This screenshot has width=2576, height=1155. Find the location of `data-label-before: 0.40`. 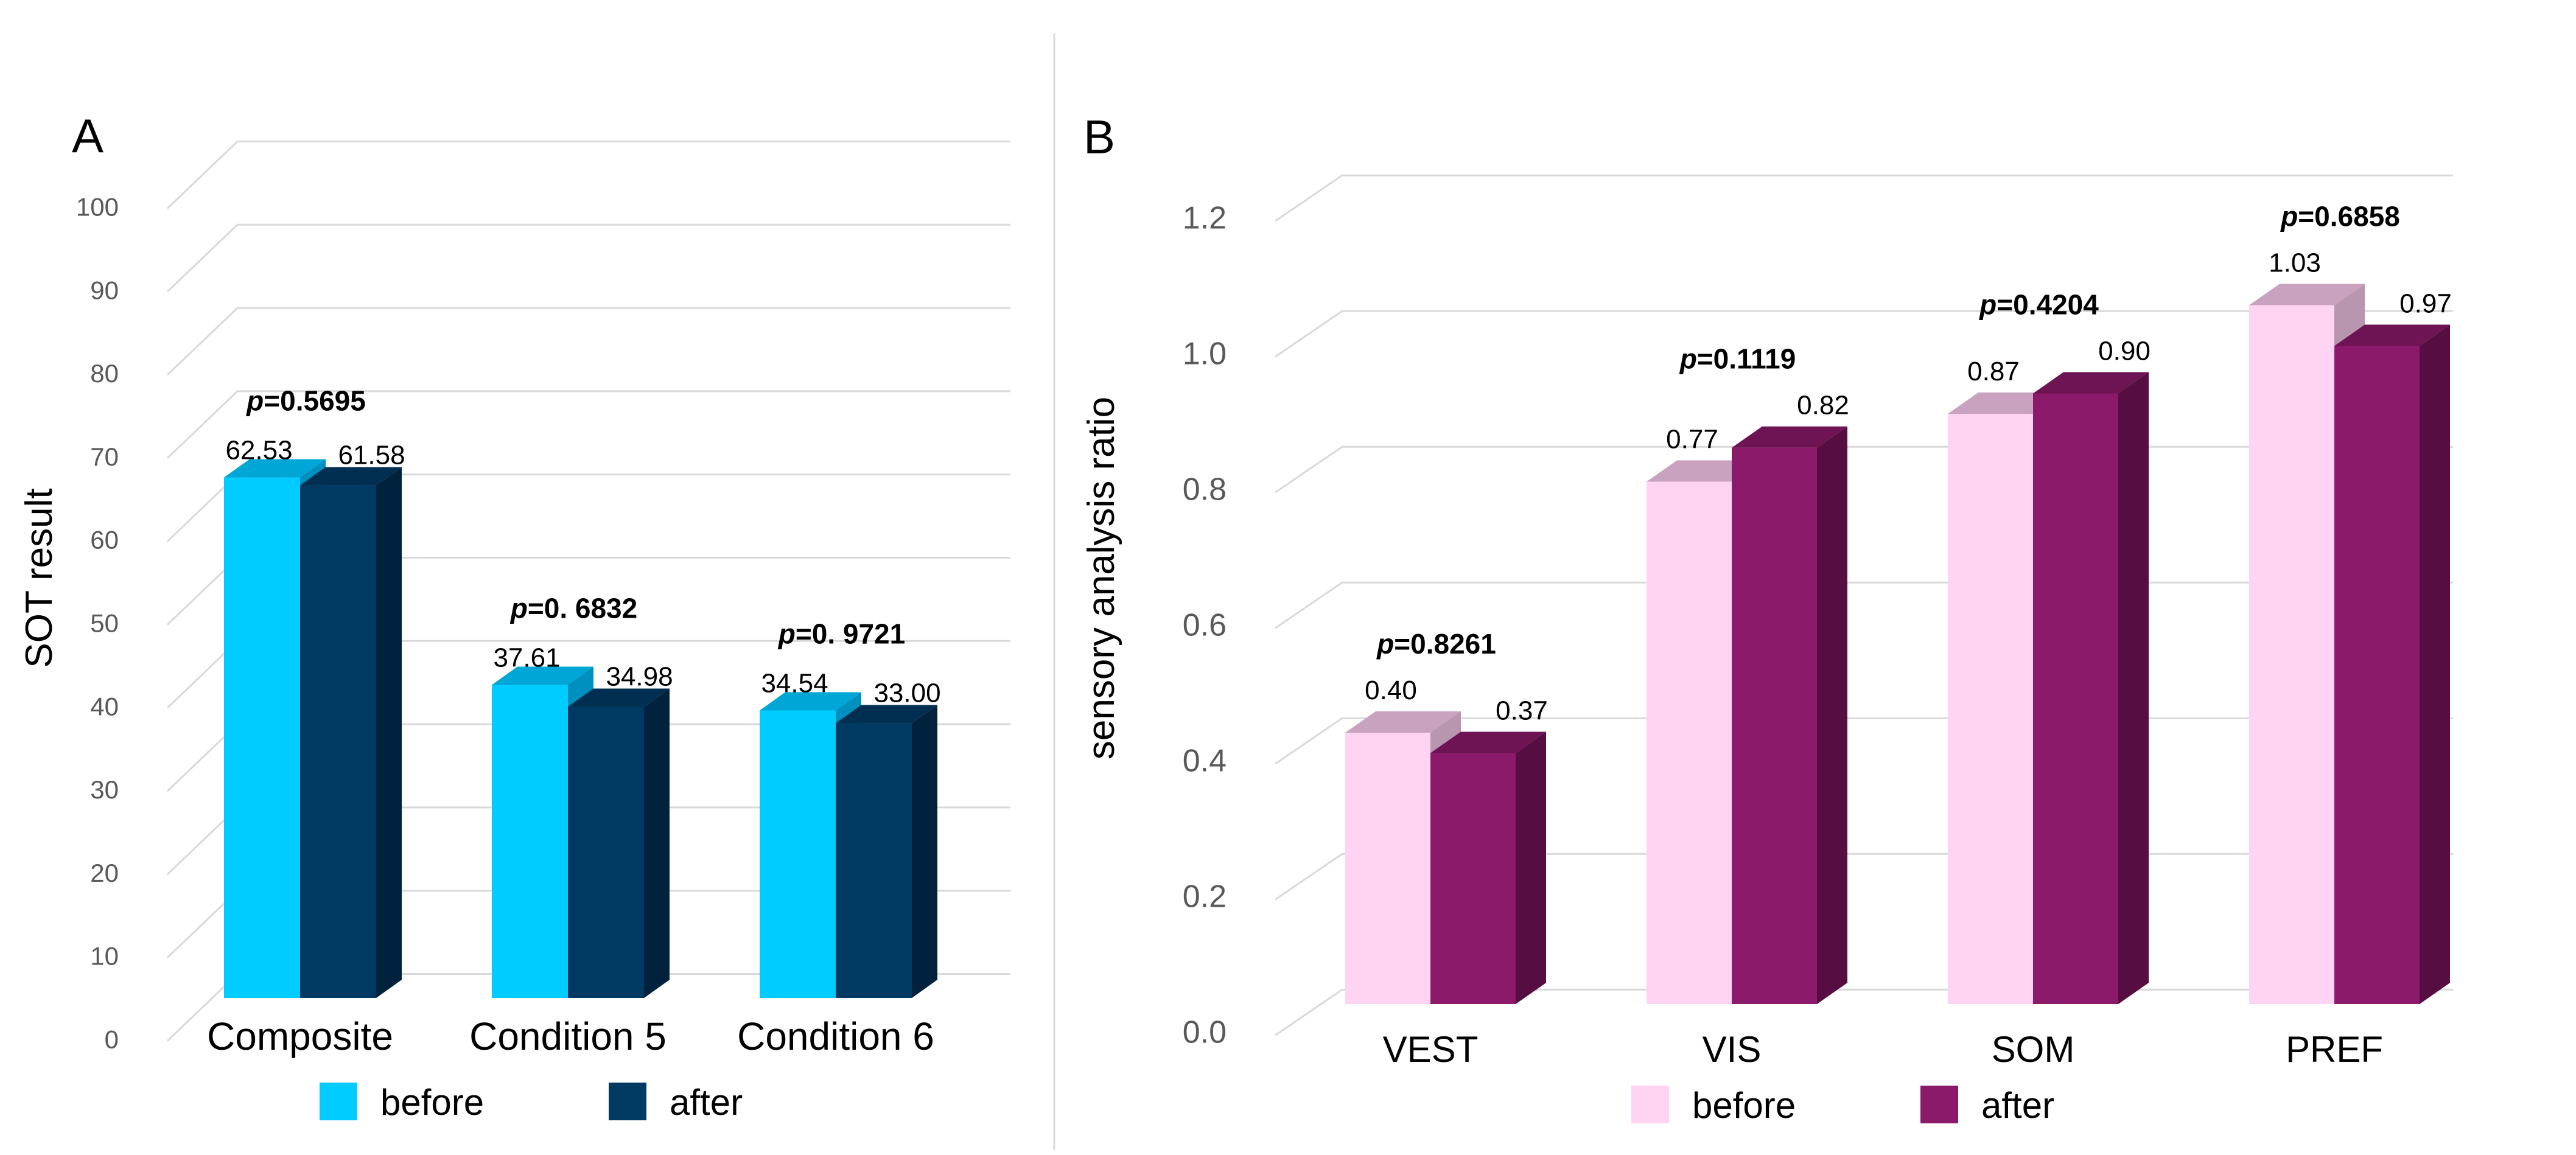

data-label-before: 0.40 is located at coordinates (1391, 690).